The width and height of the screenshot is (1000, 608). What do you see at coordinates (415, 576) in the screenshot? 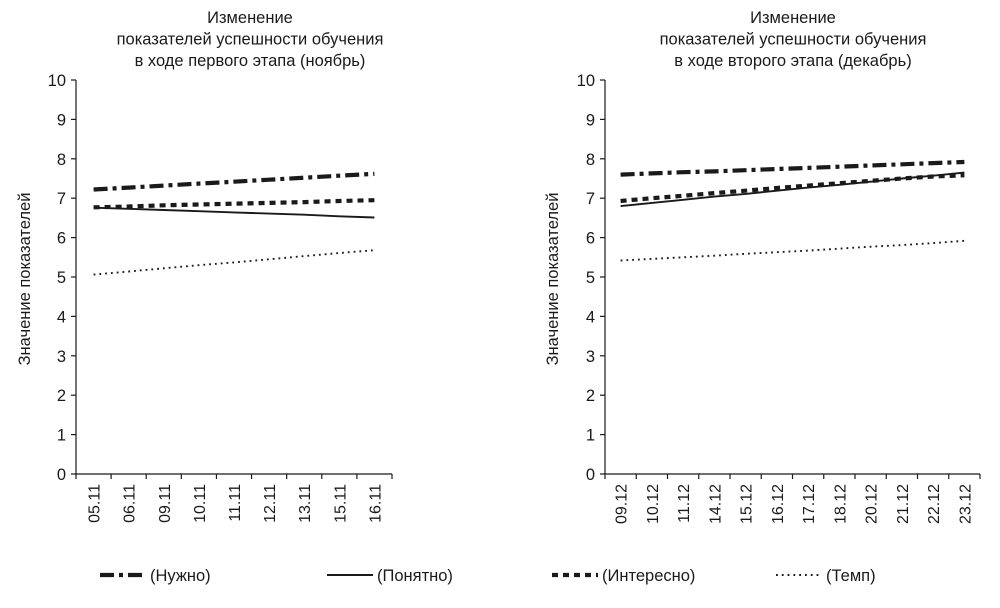
I see `legend-label: (Понятно)` at bounding box center [415, 576].